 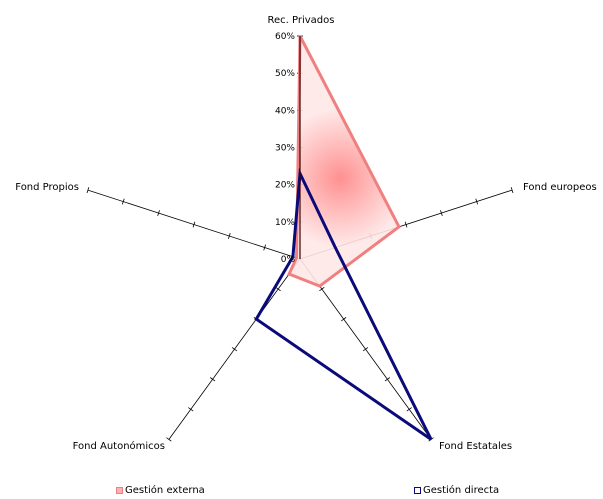 I want to click on tick-label: 30%, so click(x=285, y=149).